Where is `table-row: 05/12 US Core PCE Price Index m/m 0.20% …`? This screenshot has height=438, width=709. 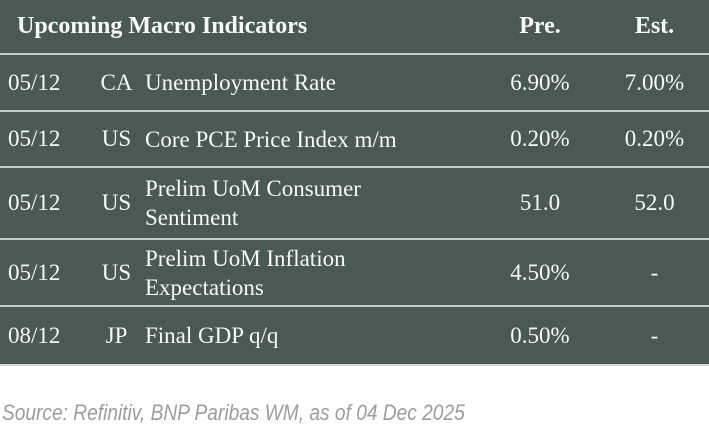 table-row: 05/12 US Core PCE Price Index m/m 0.20% … is located at coordinates (354, 140).